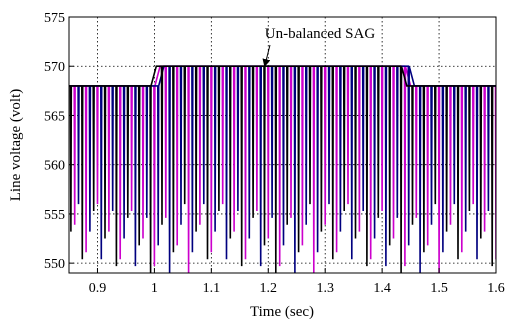  What do you see at coordinates (496, 288) in the screenshot?
I see `x-tick-label: 1.6` at bounding box center [496, 288].